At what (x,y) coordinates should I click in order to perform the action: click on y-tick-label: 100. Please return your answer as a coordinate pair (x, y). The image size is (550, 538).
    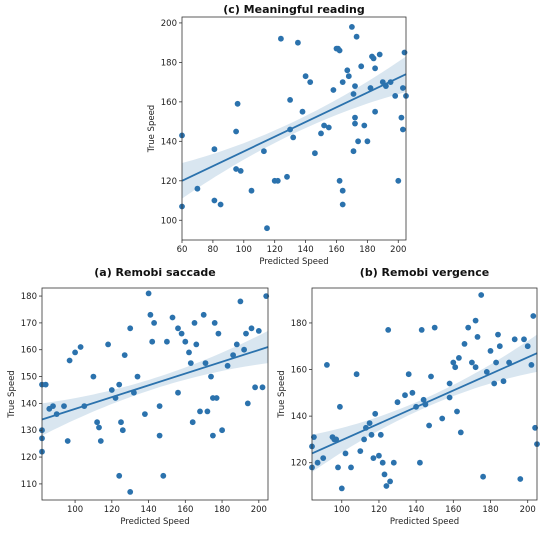
    Looking at the image, I should click on (169, 221).